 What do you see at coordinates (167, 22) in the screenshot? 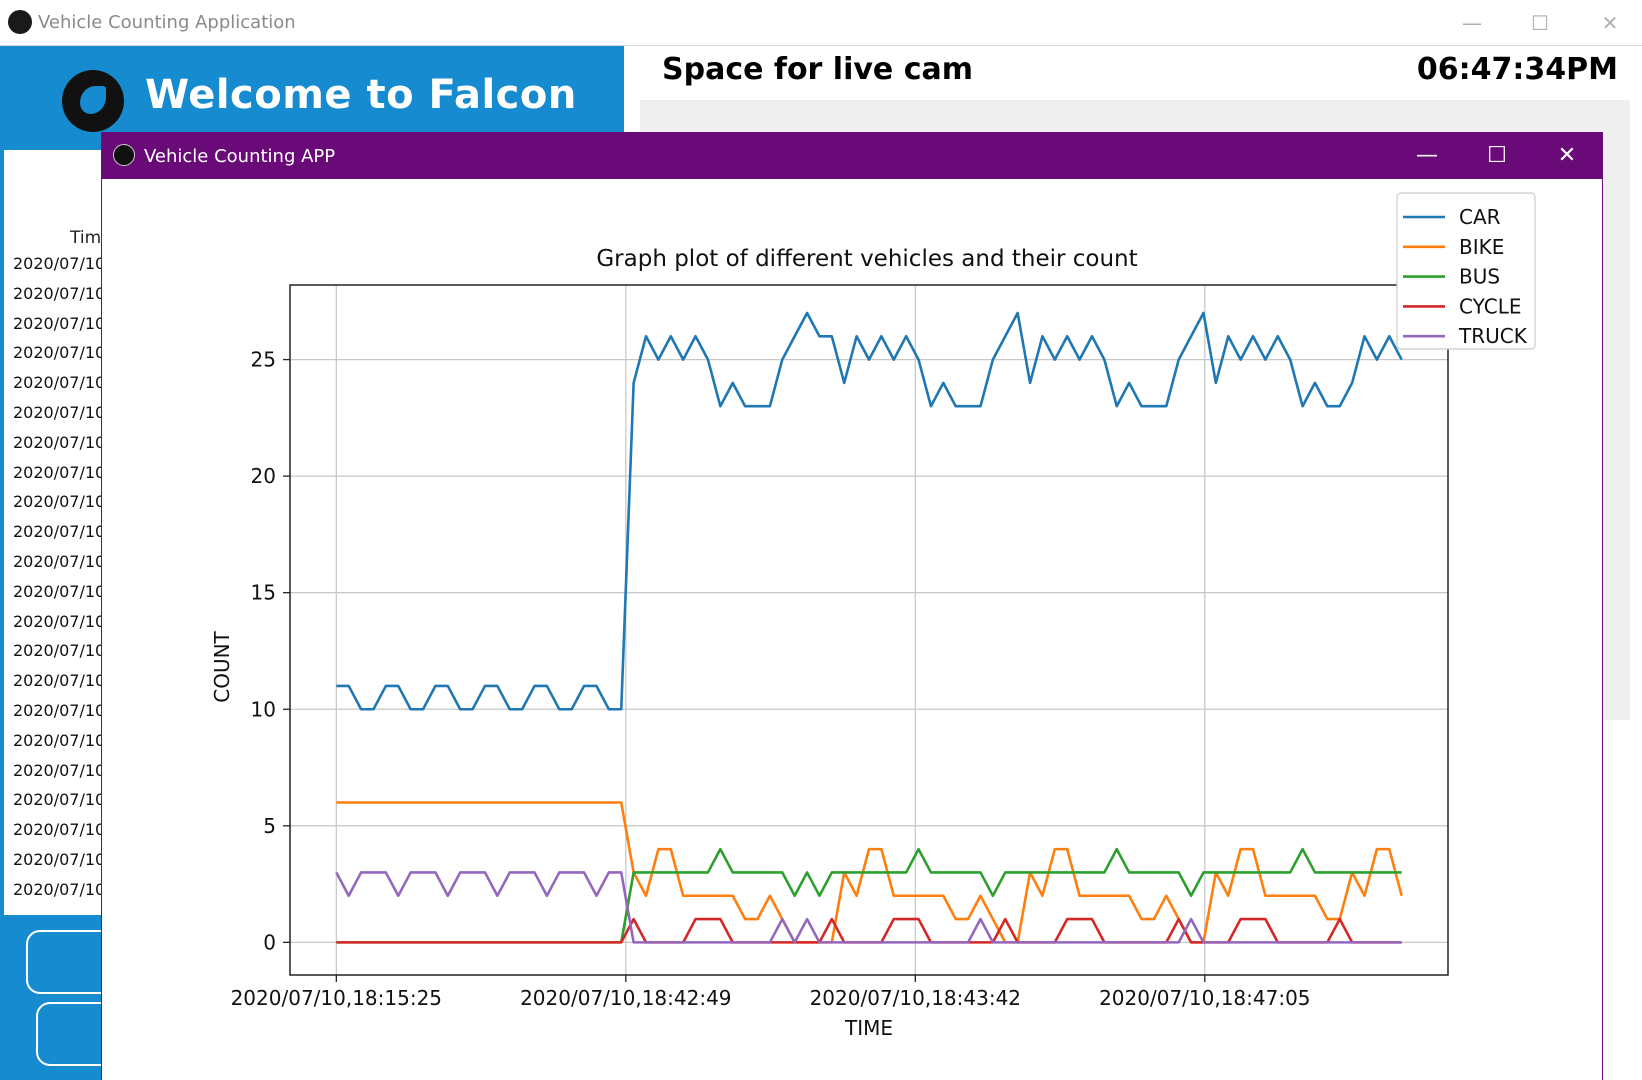
I see `main-window-title: Vehicle Counting Application` at bounding box center [167, 22].